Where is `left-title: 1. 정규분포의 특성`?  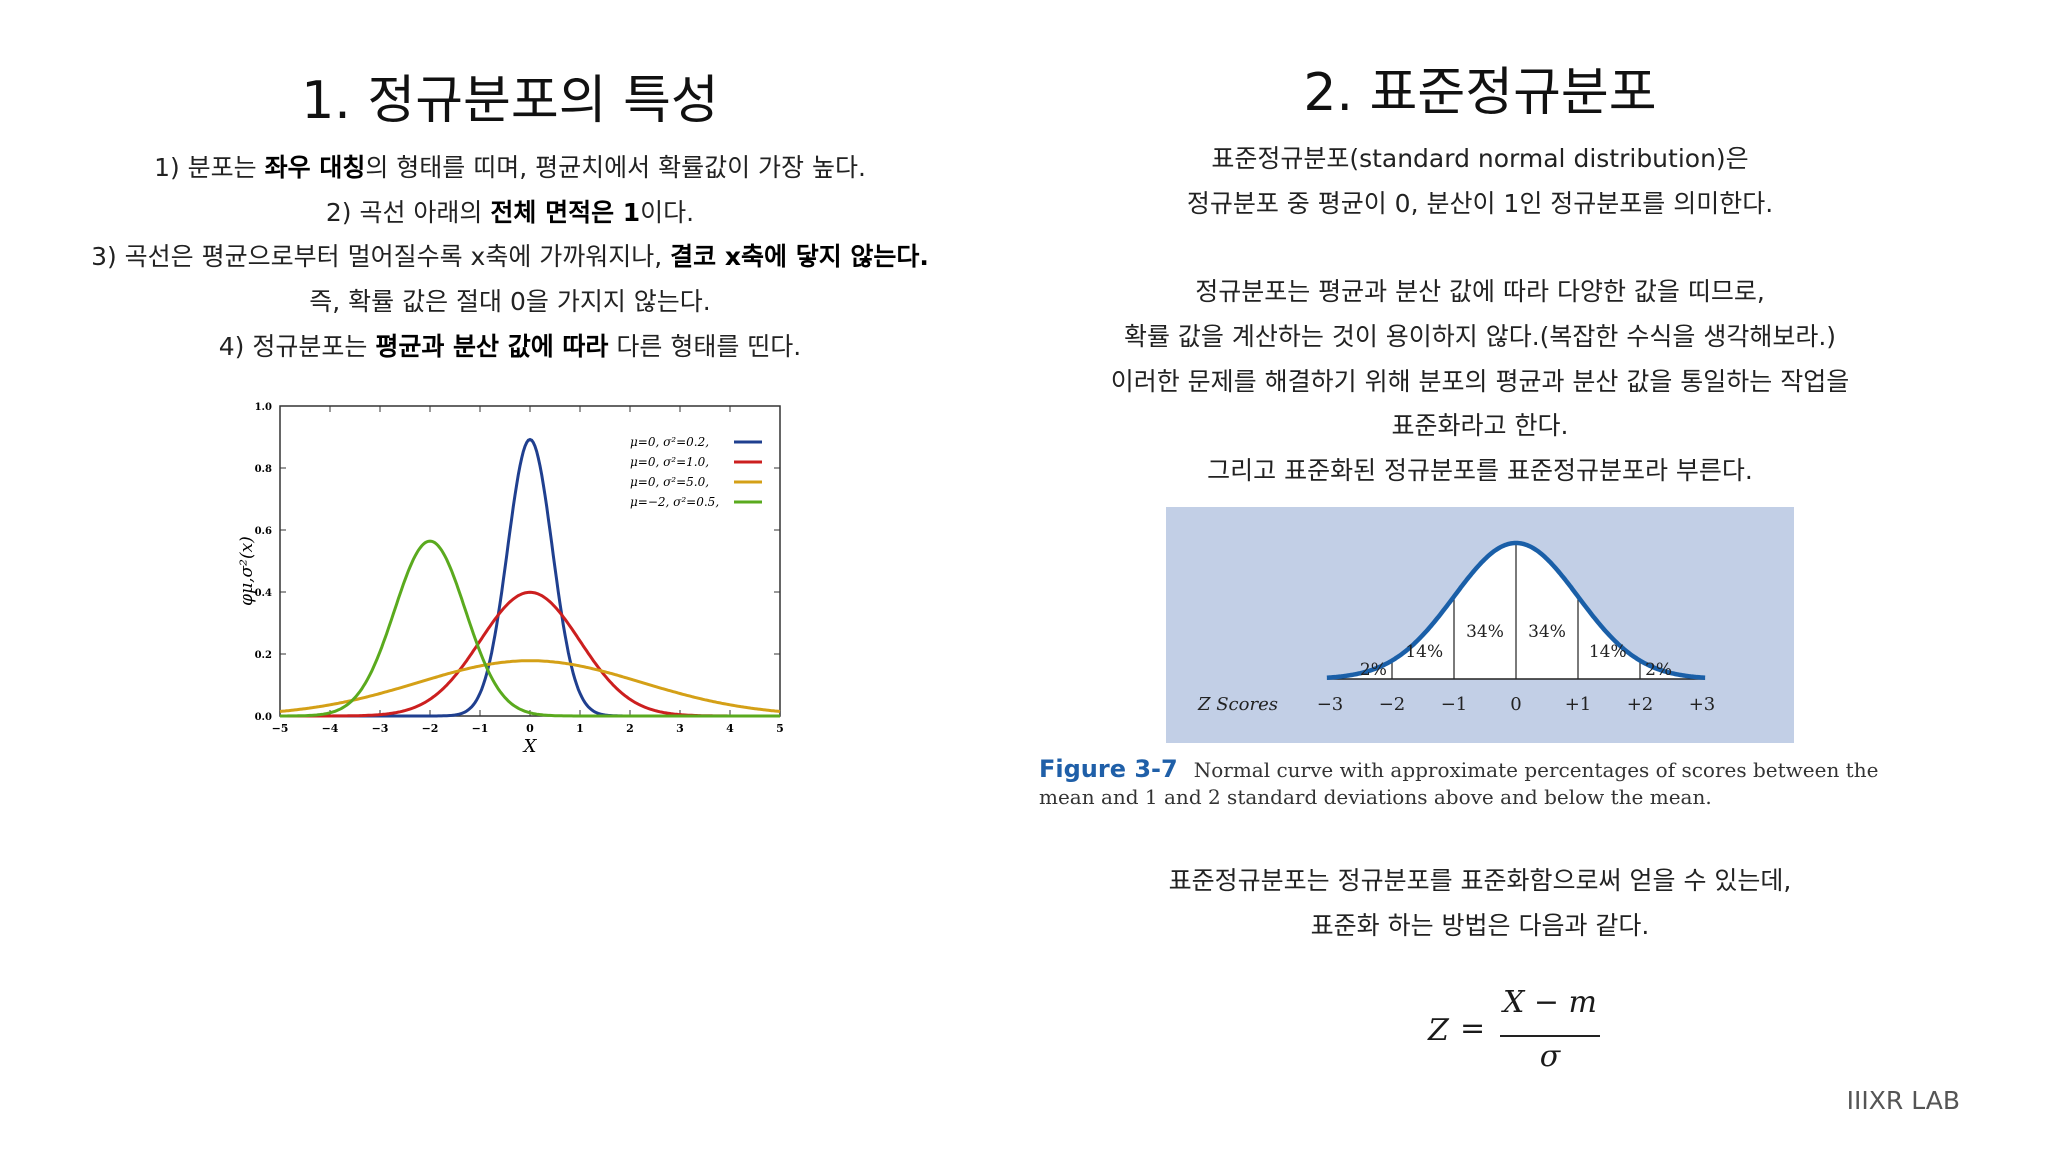
left-title: 1. 정규분포의 특성 is located at coordinates (510, 101).